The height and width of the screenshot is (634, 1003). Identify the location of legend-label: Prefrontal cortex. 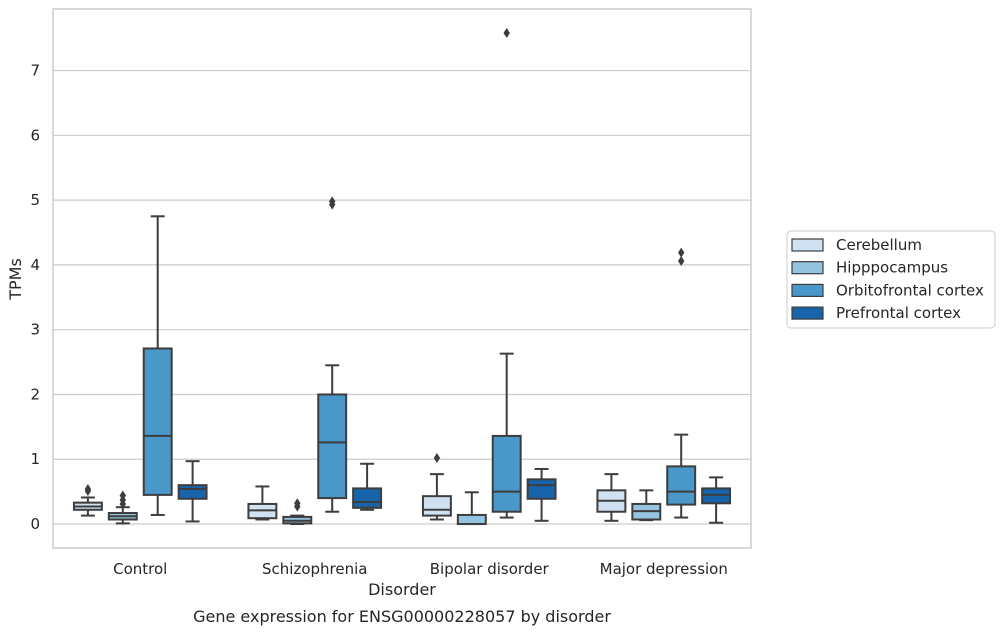
(898, 313).